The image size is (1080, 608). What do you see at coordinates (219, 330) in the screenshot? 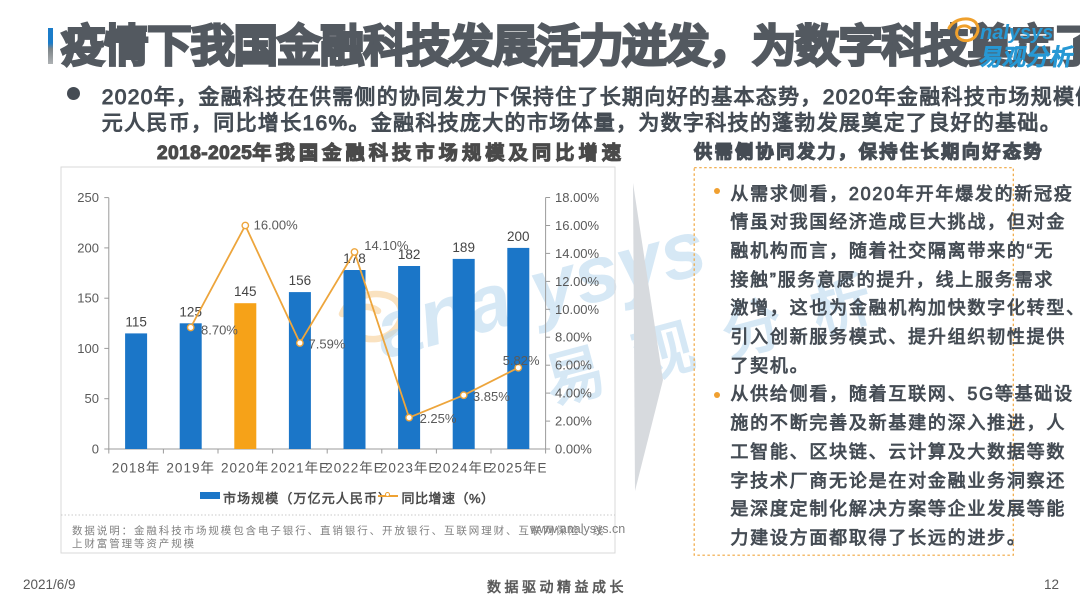
I see `svg-text: 8.70%` at bounding box center [219, 330].